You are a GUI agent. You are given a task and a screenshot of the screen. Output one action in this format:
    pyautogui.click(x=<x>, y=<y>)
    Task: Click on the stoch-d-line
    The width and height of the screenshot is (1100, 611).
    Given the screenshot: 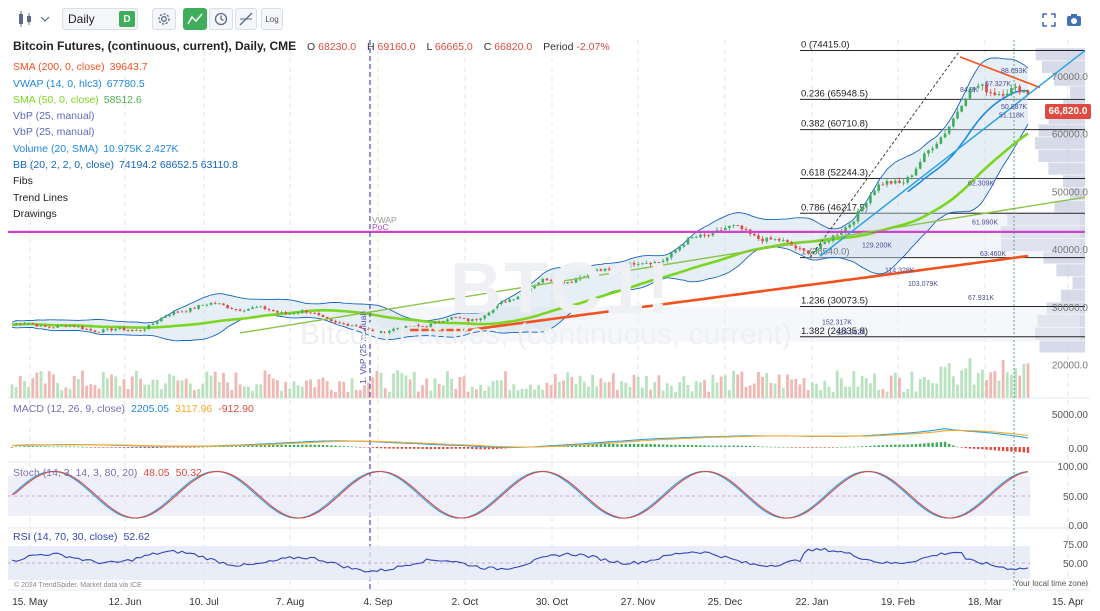 What is the action you would take?
    pyautogui.click(x=520, y=494)
    